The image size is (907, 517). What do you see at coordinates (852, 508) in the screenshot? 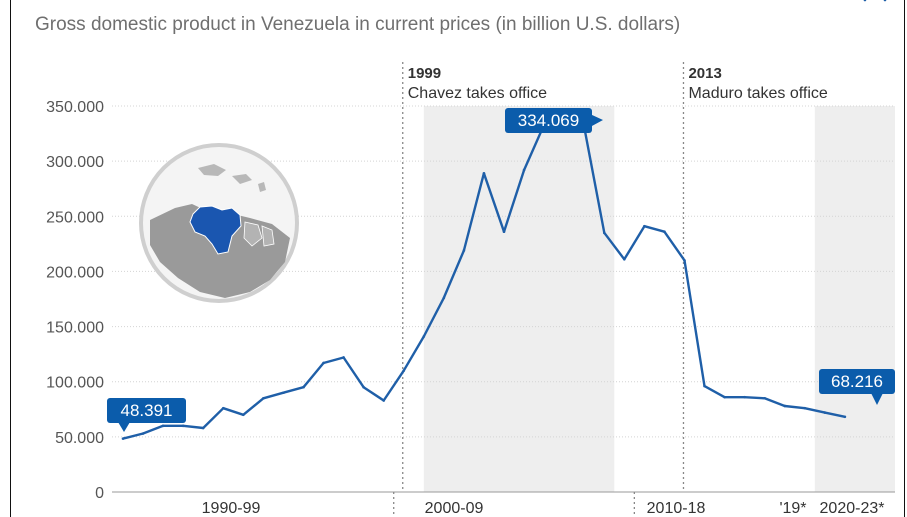
I see `x-tick-label: 2020-23*` at bounding box center [852, 508].